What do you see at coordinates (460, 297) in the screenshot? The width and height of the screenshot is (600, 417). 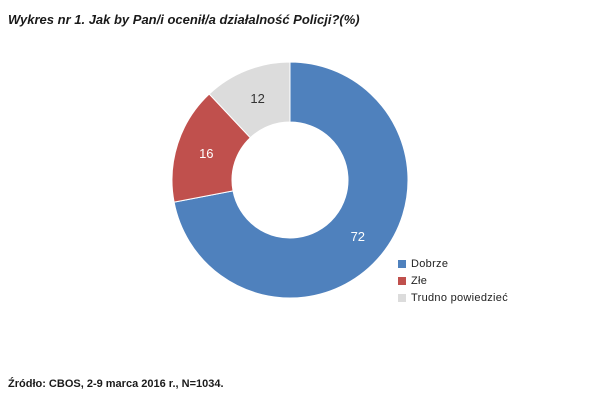 I see `legend-label: Trudno powiedzieć` at bounding box center [460, 297].